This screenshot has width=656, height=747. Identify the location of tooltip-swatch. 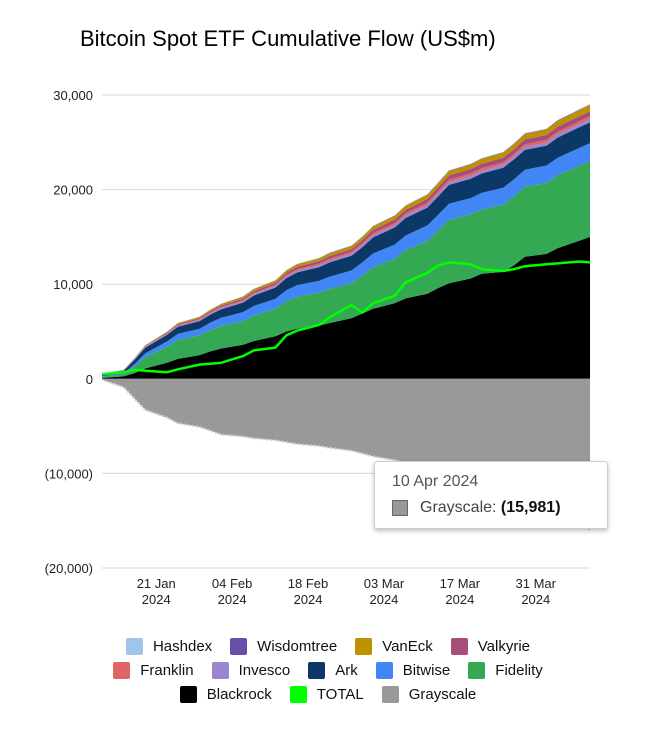
(400, 508).